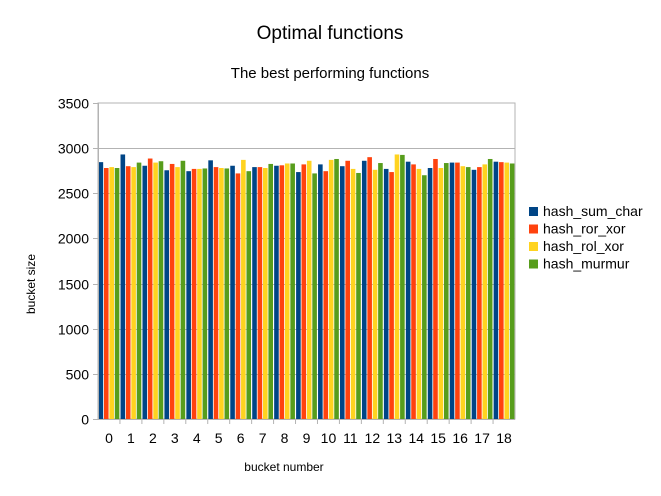 The image size is (661, 496). What do you see at coordinates (350, 438) in the screenshot?
I see `x-tick-label: 11` at bounding box center [350, 438].